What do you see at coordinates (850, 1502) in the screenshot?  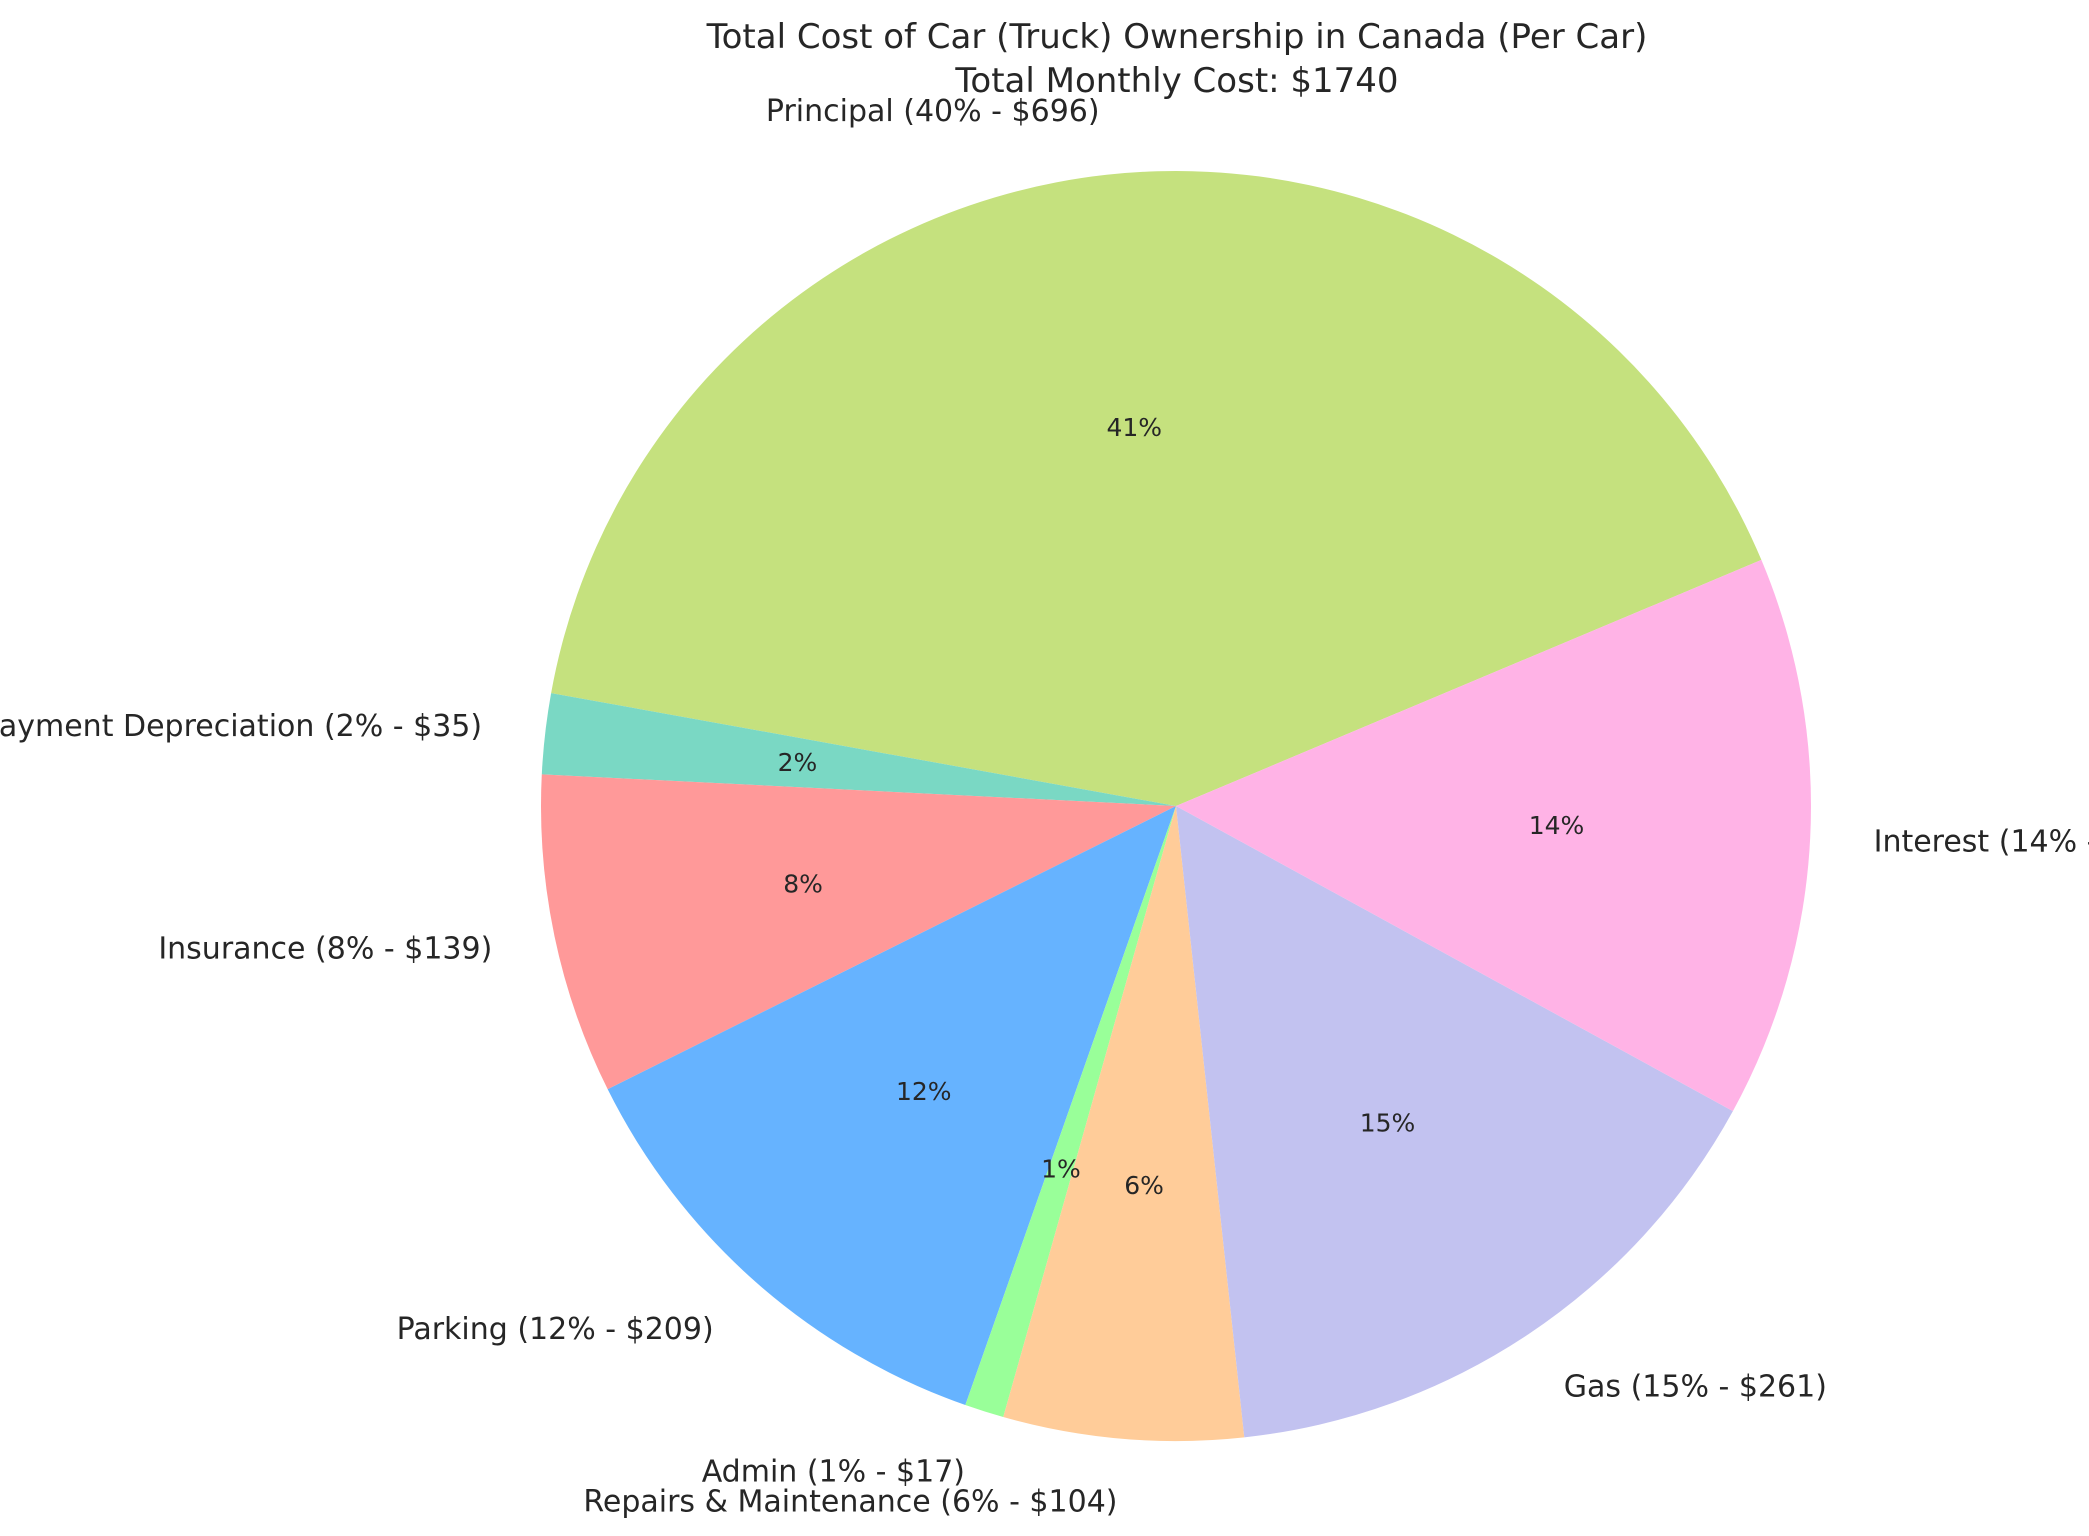 I see `outer-label-repairs-and-maintenance: Repairs & Maintenance (6% - $104)` at bounding box center [850, 1502].